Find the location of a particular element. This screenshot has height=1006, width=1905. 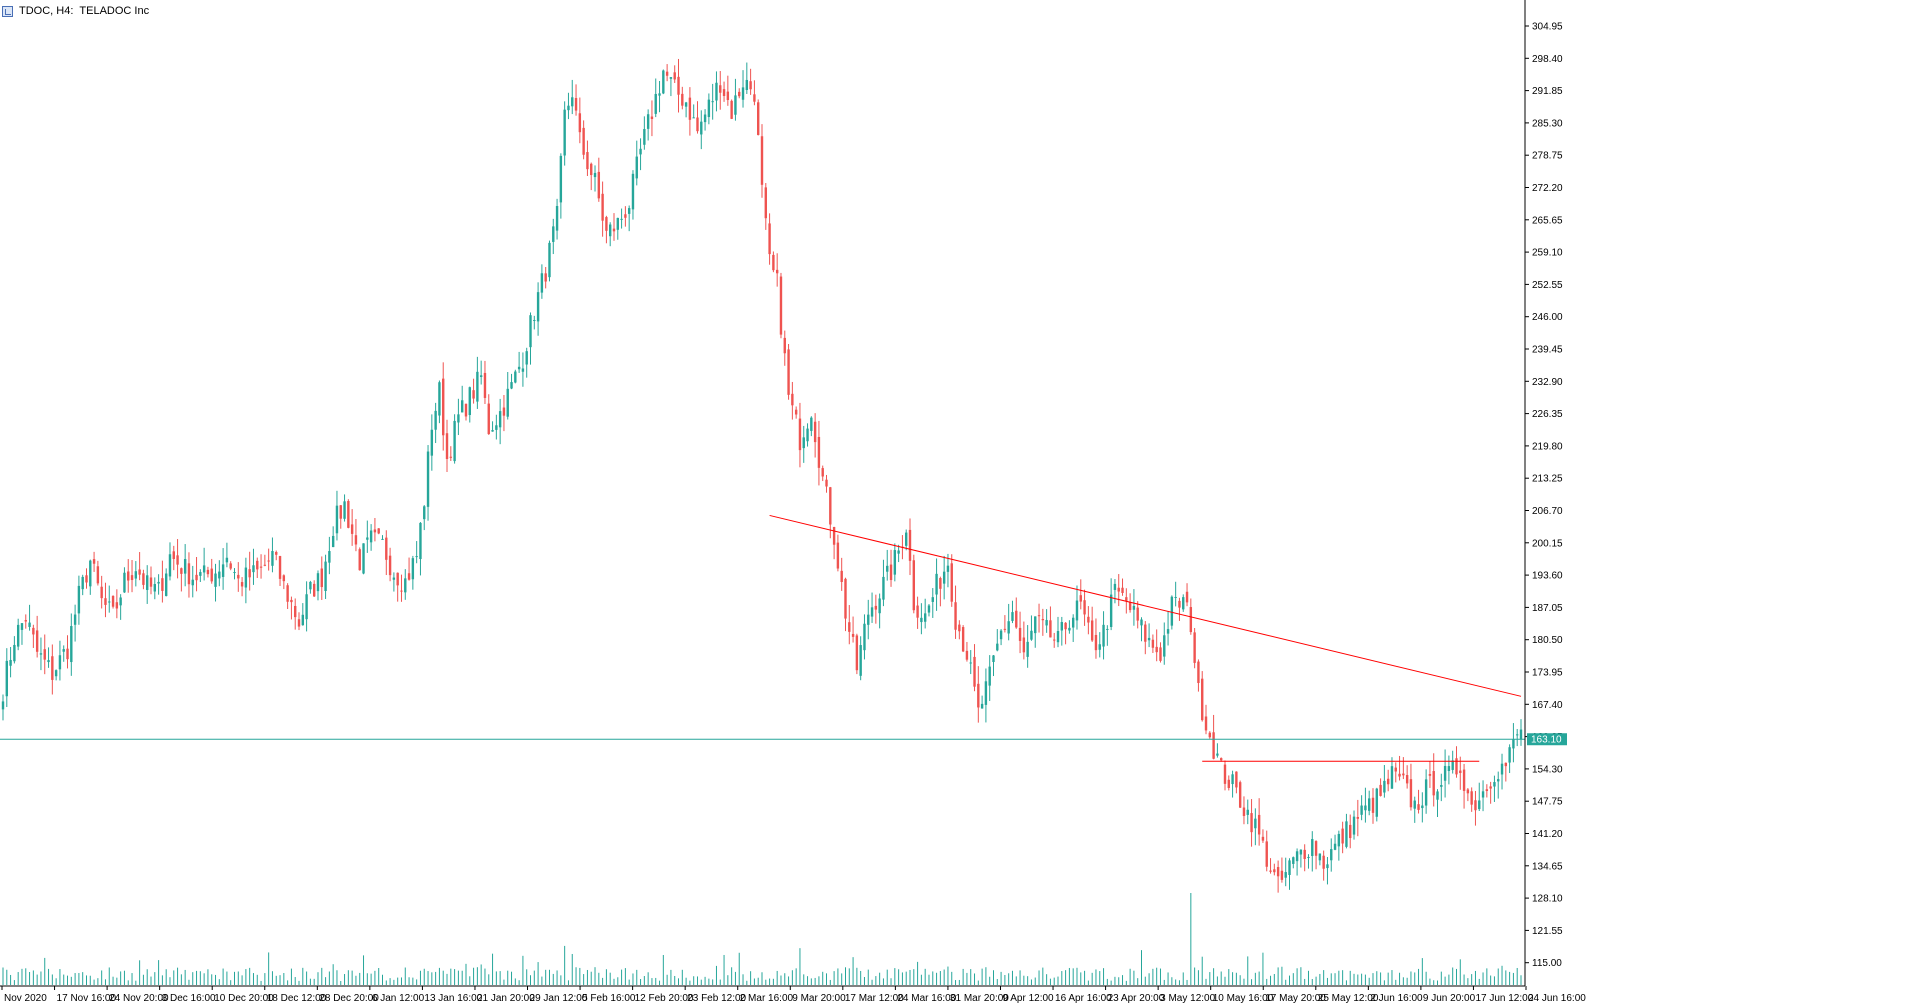

volume-bars is located at coordinates (762, 939).